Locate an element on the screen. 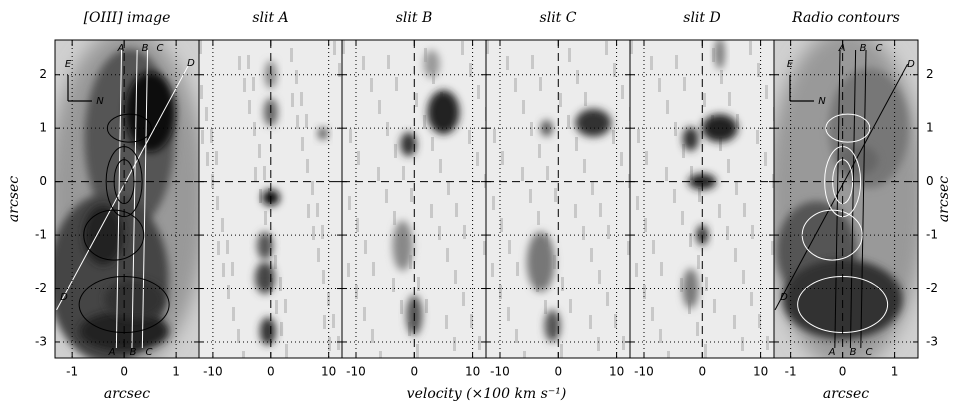  panel-title: [OIII] image is located at coordinates (127, 18).